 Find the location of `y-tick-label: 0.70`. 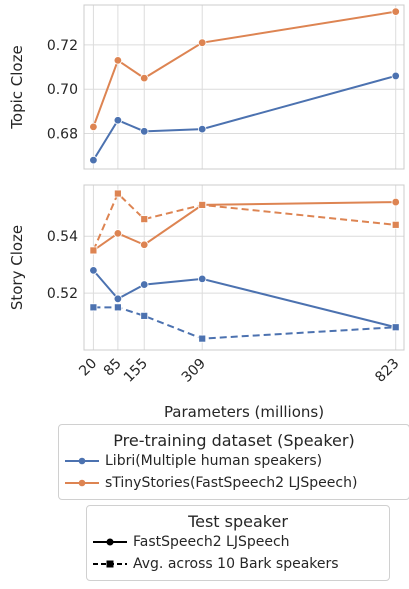

y-tick-label: 0.70 is located at coordinates (62, 90).